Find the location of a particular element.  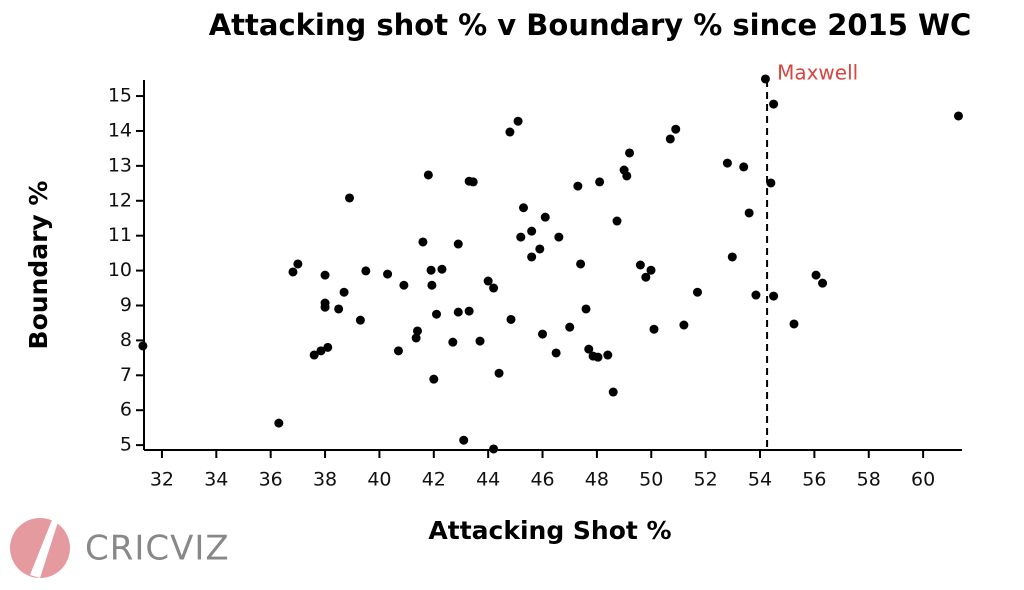

logo-bat is located at coordinates (44, 549).